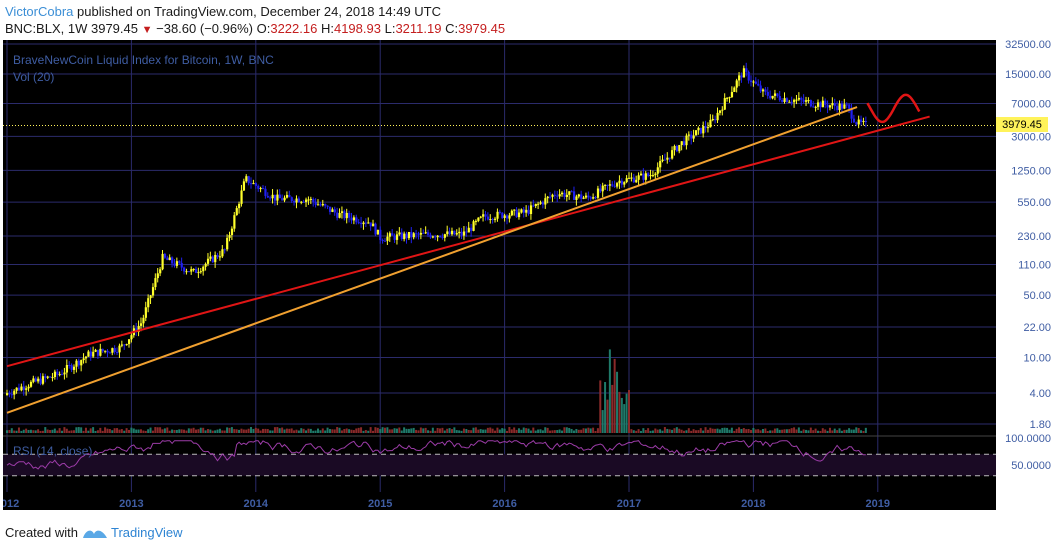 This screenshot has height=551, width=1059. What do you see at coordinates (146, 532) in the screenshot?
I see `tradingview-brand: TradingView` at bounding box center [146, 532].